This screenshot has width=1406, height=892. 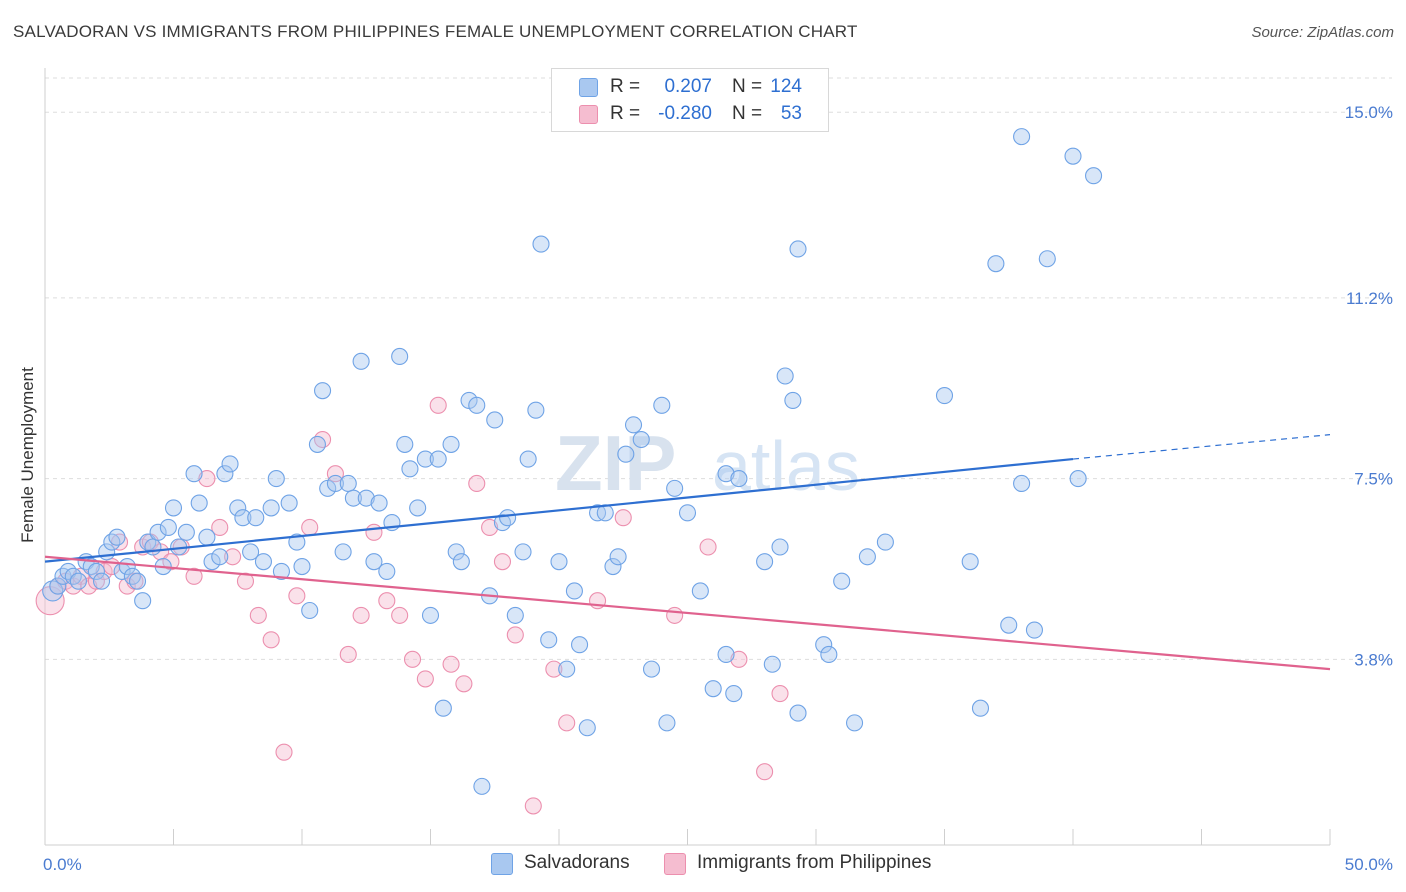 What do you see at coordinates (786, 86) in the screenshot?
I see `legend-n-value: 124` at bounding box center [786, 86].